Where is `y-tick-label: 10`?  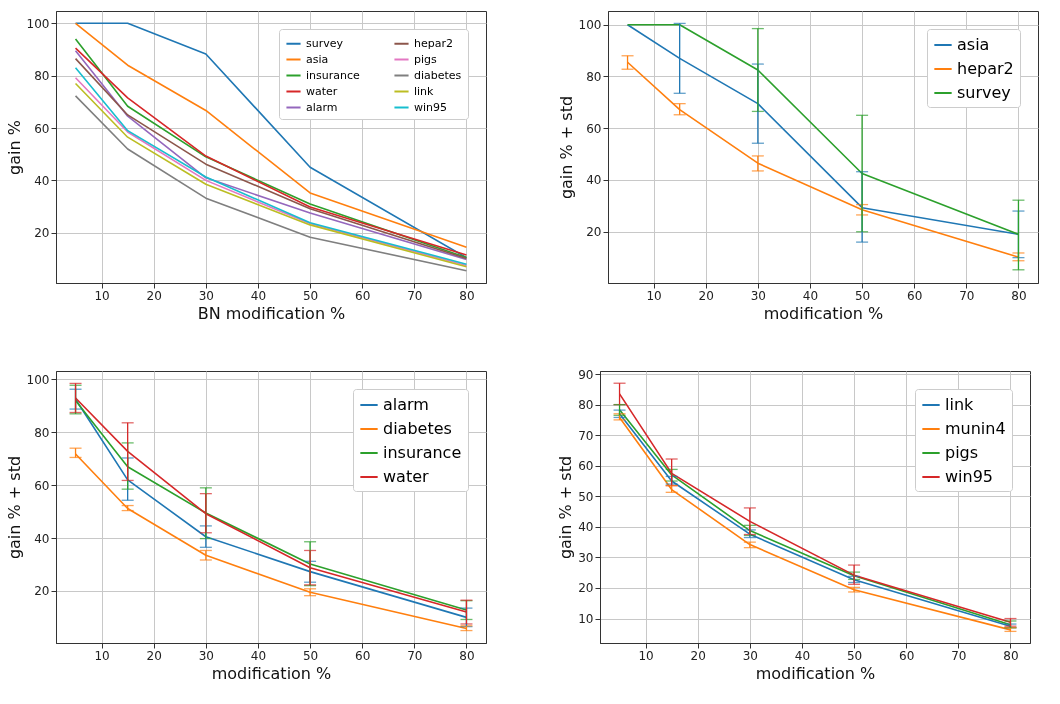 y-tick-label: 10 is located at coordinates (586, 619).